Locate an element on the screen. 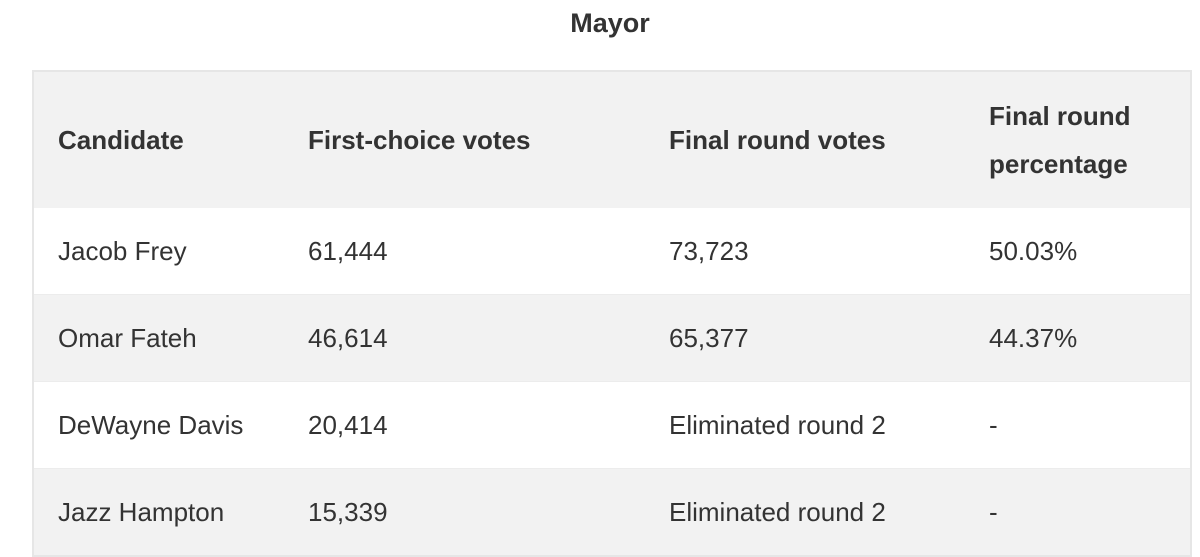 The width and height of the screenshot is (1200, 557). table-title: Mayor is located at coordinates (610, 23).